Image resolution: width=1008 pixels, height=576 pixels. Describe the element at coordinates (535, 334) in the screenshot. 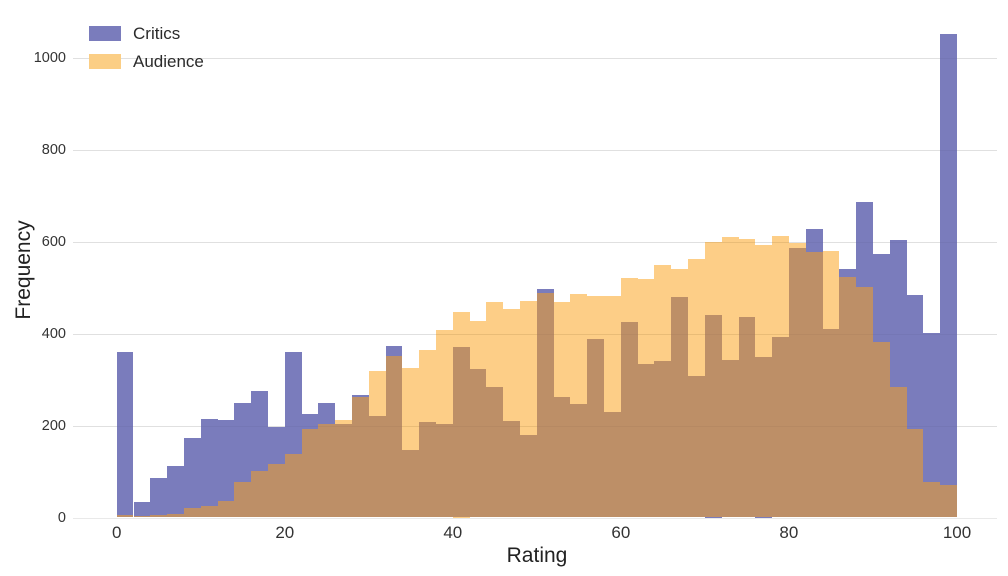

I see `gridline-overlay-y400` at that location.